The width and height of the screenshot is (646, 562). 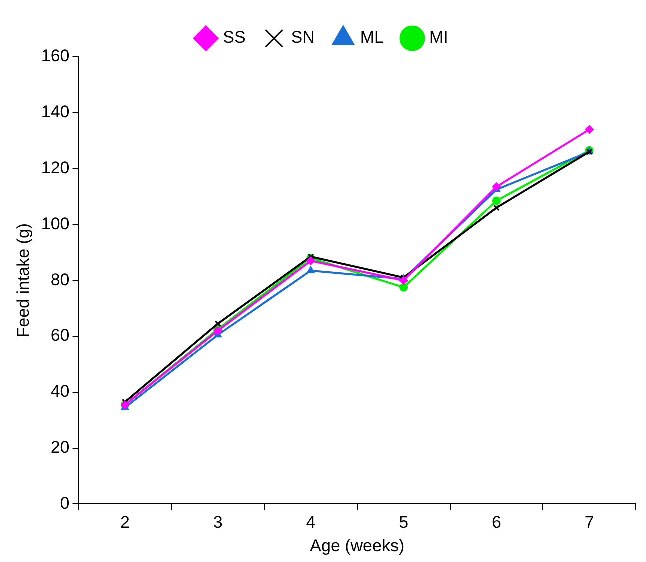 I want to click on y-tick-label: 140, so click(x=55, y=112).